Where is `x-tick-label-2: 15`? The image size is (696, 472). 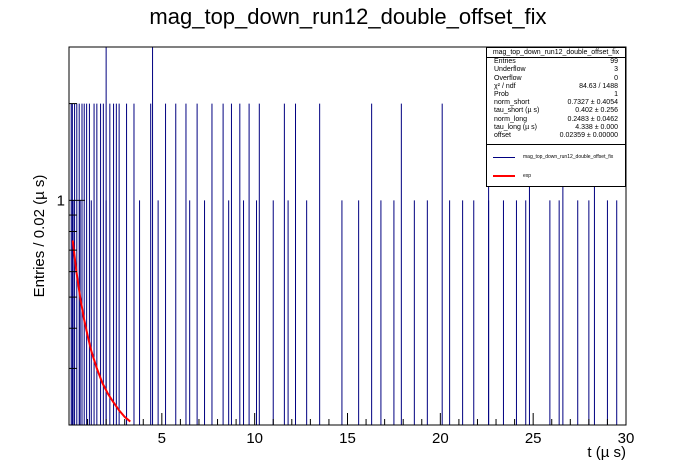
x-tick-label-2: 15 is located at coordinates (347, 438).